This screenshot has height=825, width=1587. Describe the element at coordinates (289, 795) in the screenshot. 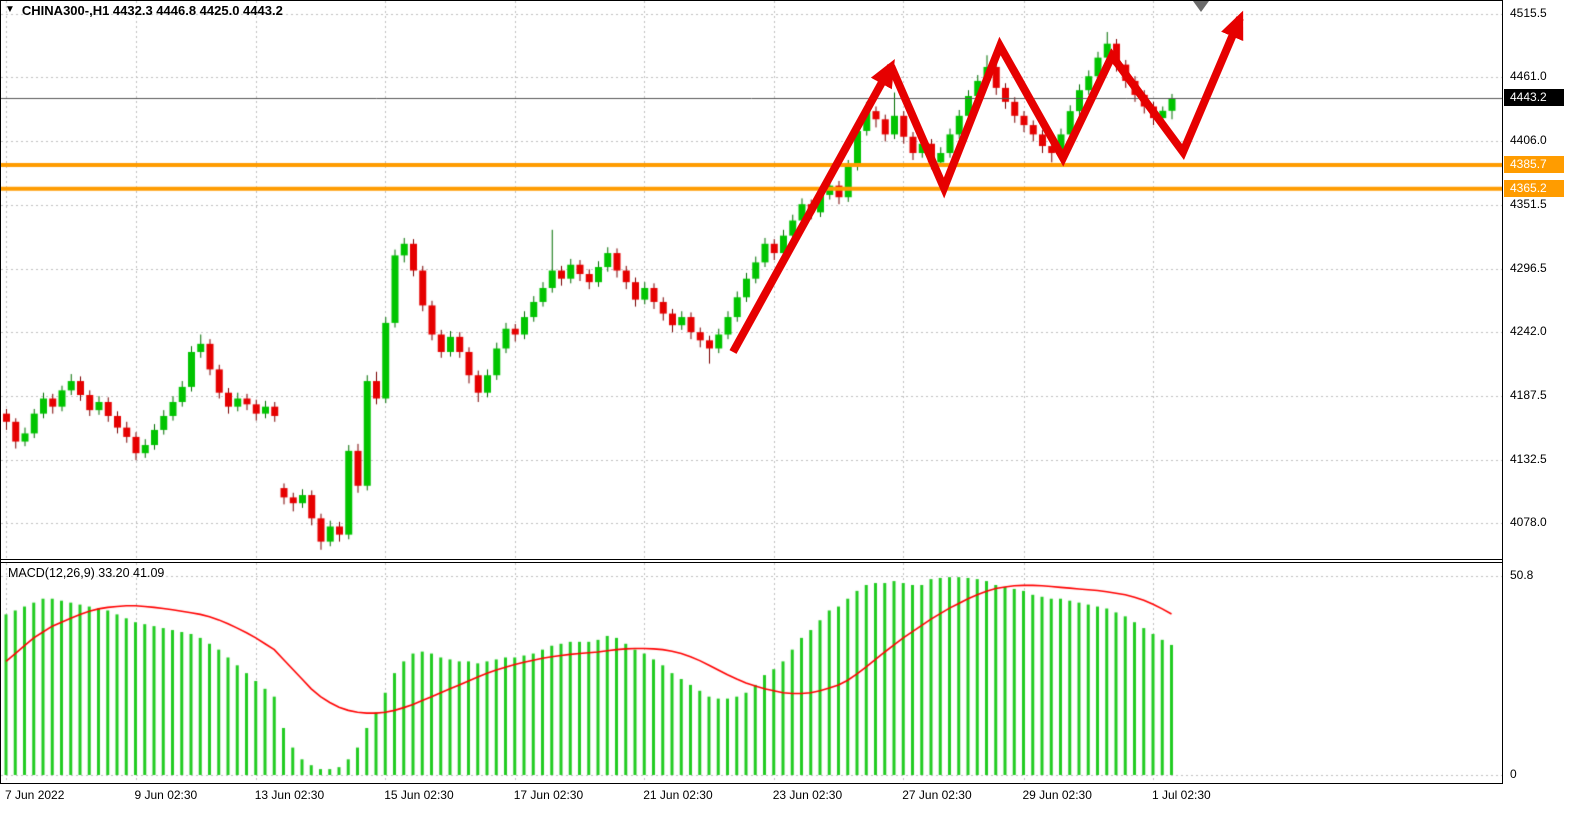

I see `time-tick-label: 13 Jun 02:30` at that location.